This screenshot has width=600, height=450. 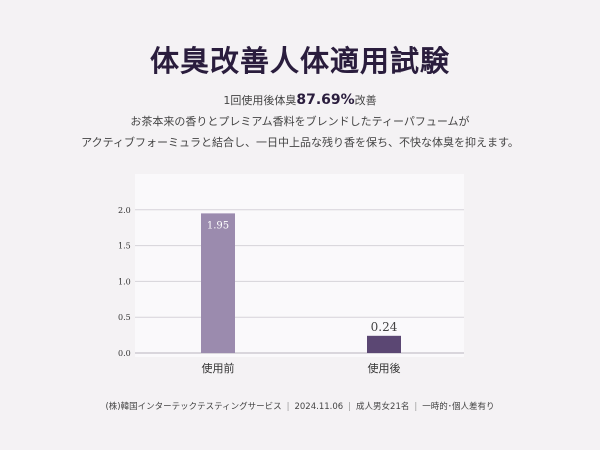 I want to click on y-tick-label: 0.5, so click(x=124, y=317).